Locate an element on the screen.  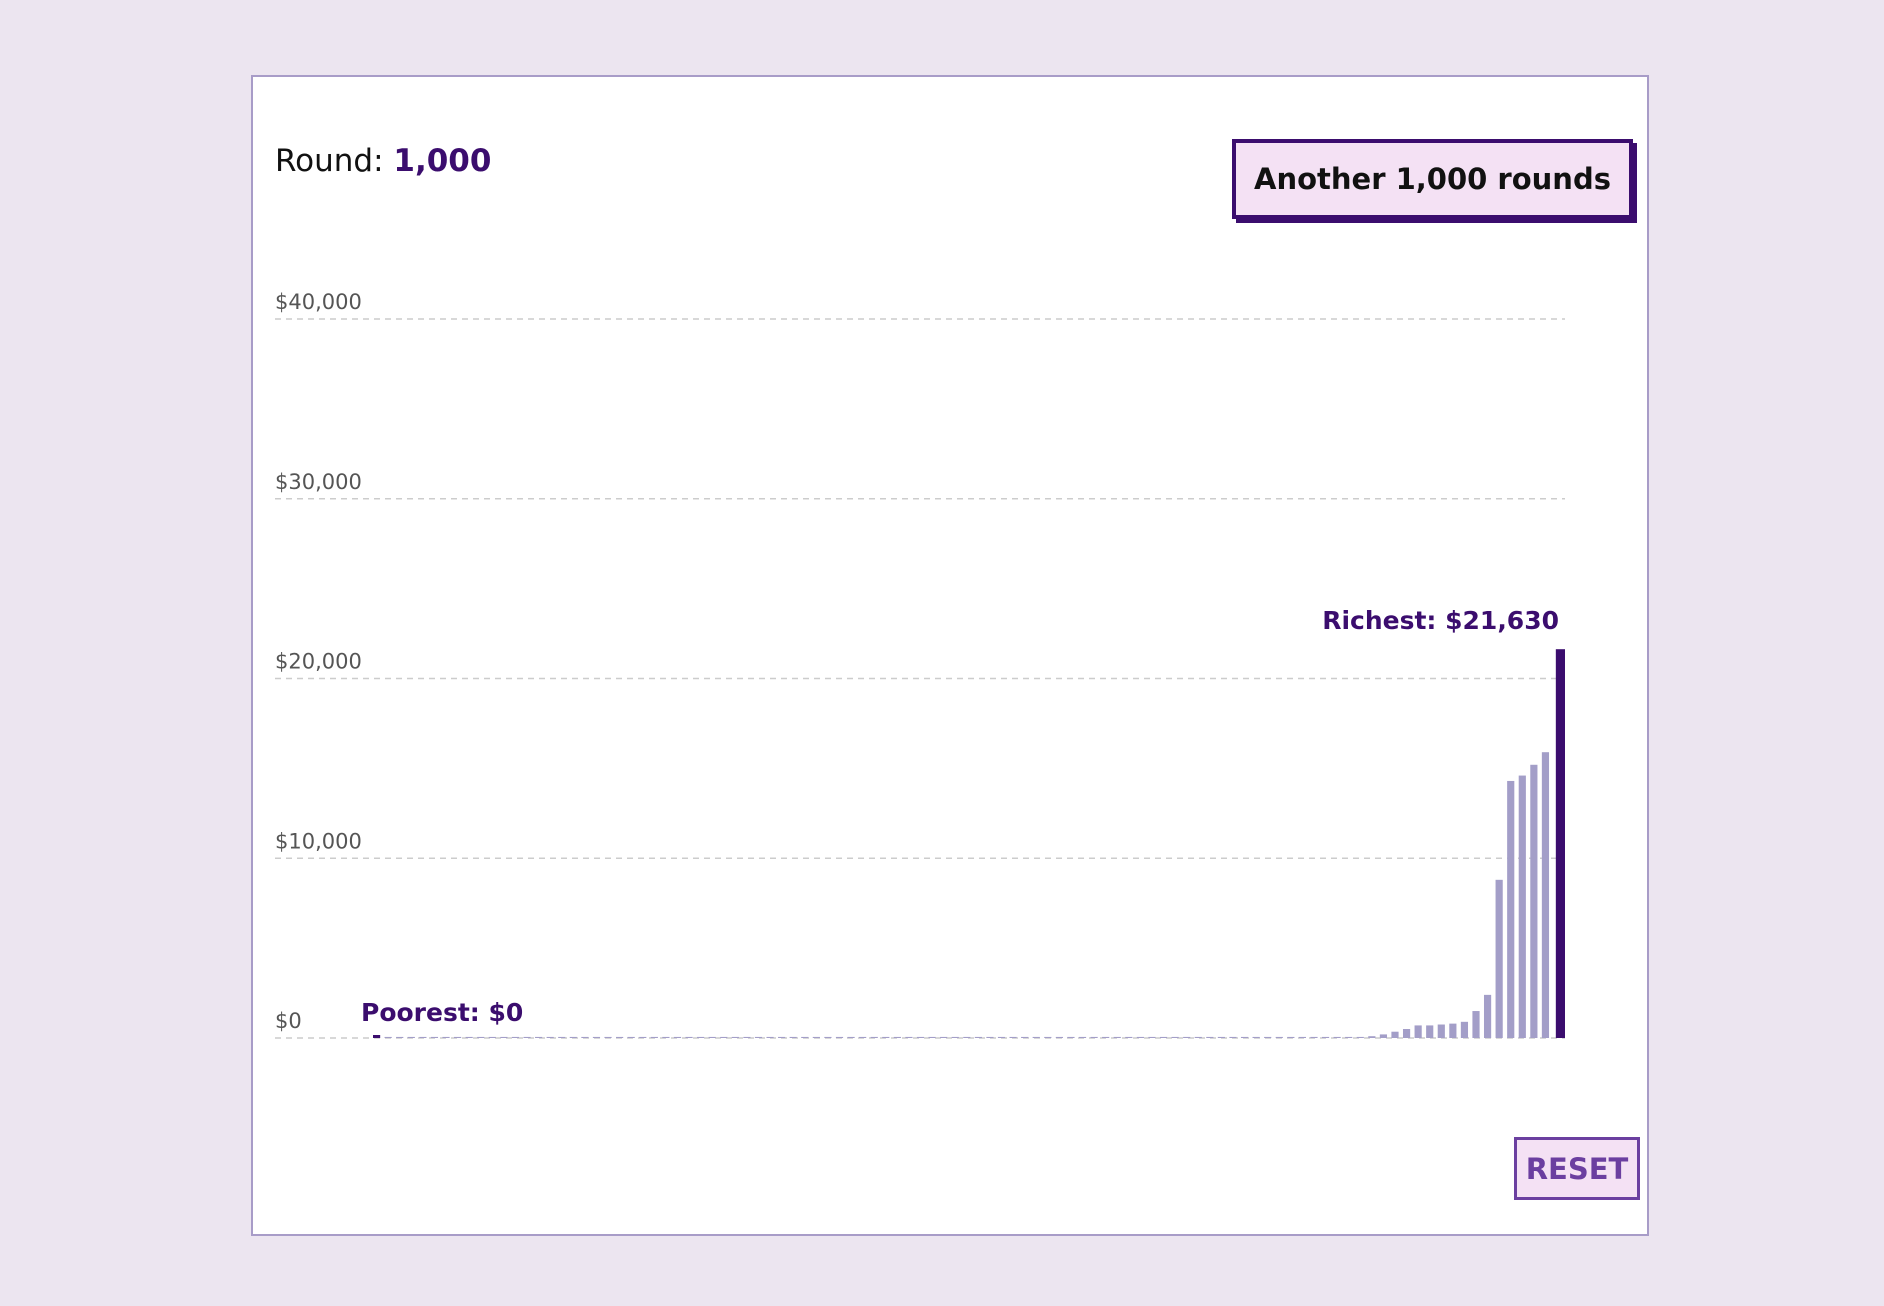
another-rounds-button: Another 1,000 rounds is located at coordinates (1432, 179).